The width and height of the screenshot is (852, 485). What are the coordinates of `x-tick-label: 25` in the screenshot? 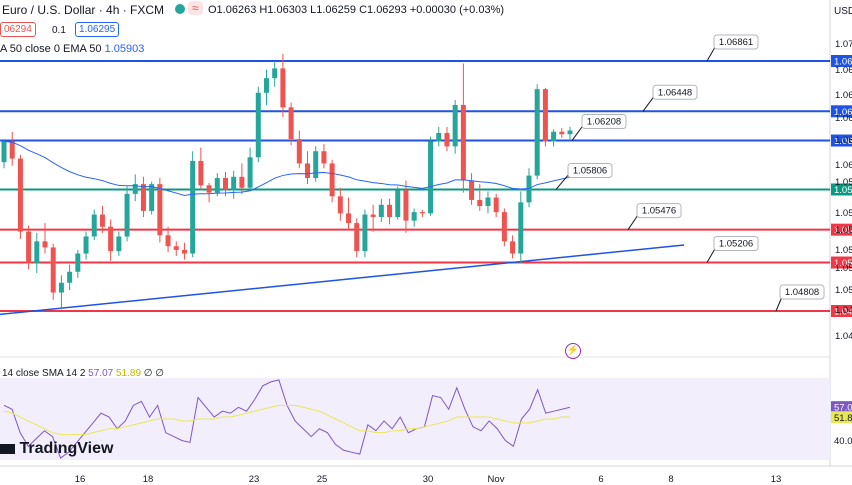 It's located at (322, 479).